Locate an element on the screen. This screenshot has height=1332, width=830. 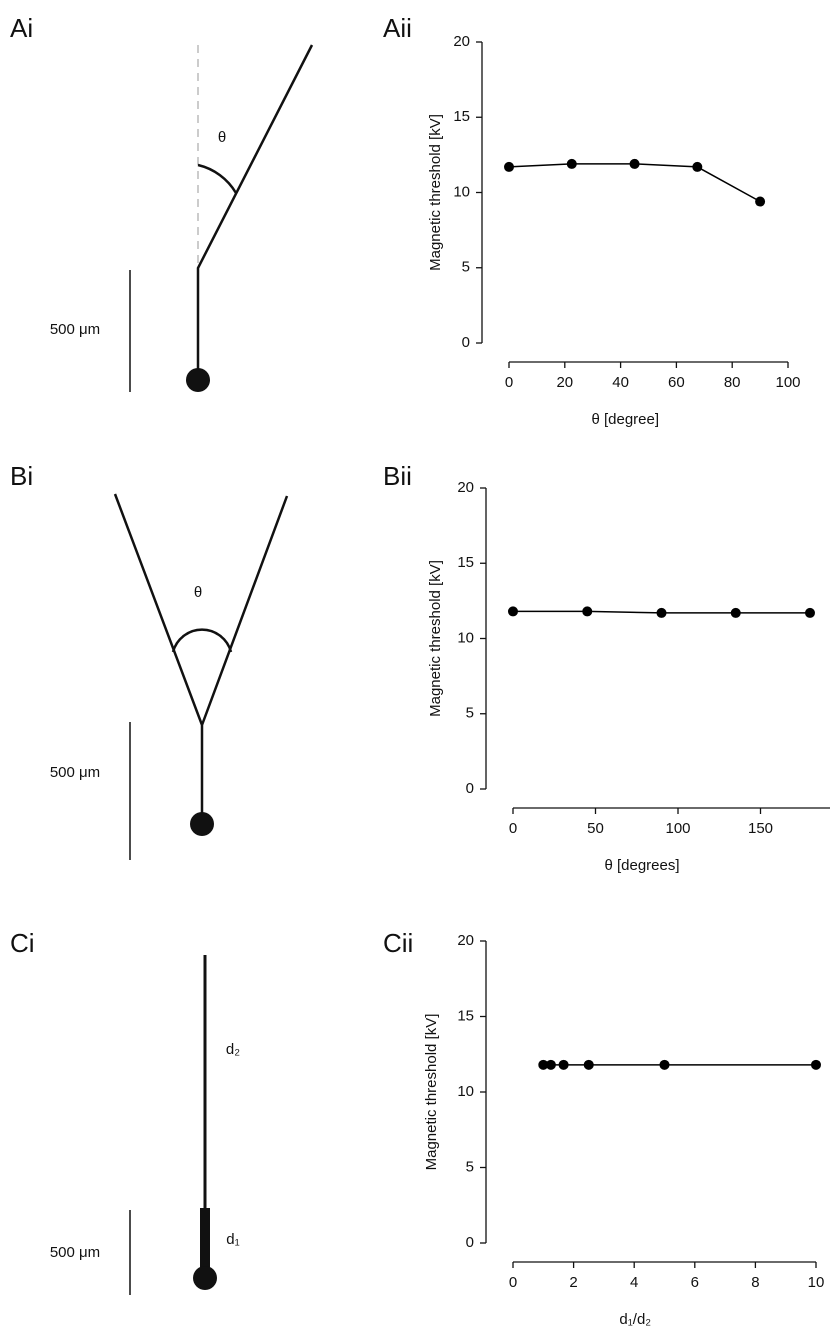
x-tick-label: 50 is located at coordinates (595, 828).